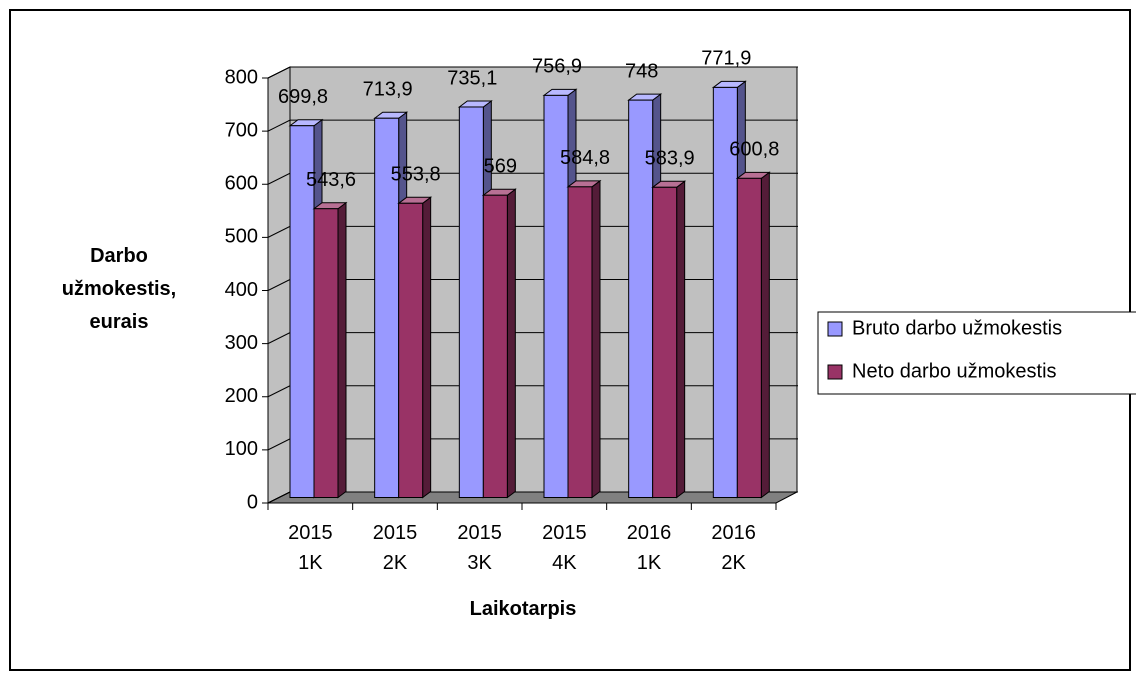 The width and height of the screenshot is (1136, 679). Describe the element at coordinates (670, 159) in the screenshot. I see `data-label: 583,9` at that location.